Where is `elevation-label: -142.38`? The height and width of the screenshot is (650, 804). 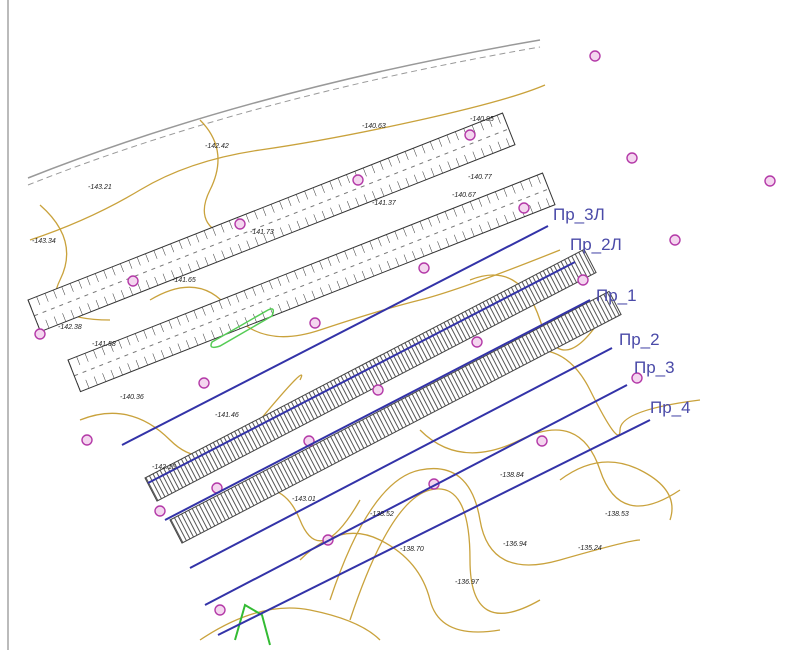
elevation-label: -142.38 is located at coordinates (70, 327).